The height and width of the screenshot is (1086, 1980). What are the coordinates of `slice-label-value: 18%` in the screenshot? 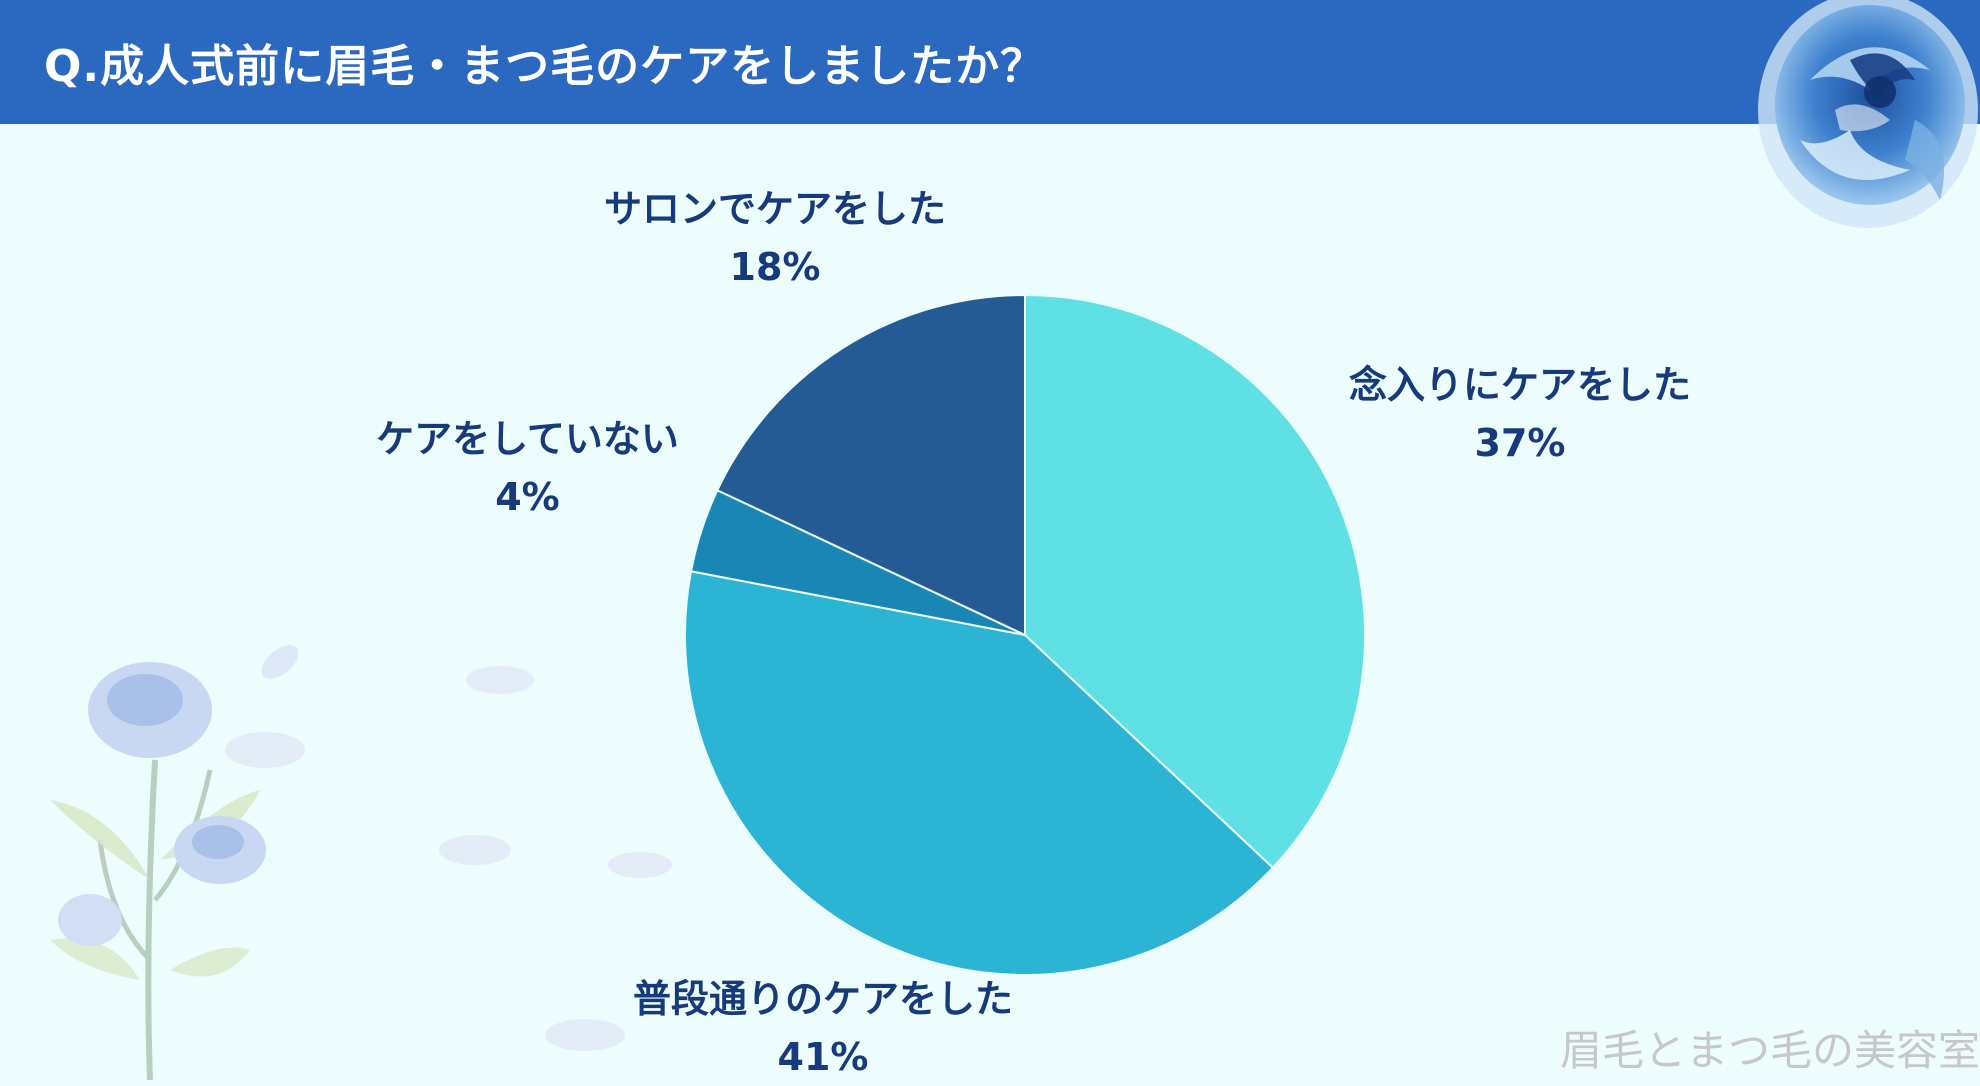 It's located at (775, 267).